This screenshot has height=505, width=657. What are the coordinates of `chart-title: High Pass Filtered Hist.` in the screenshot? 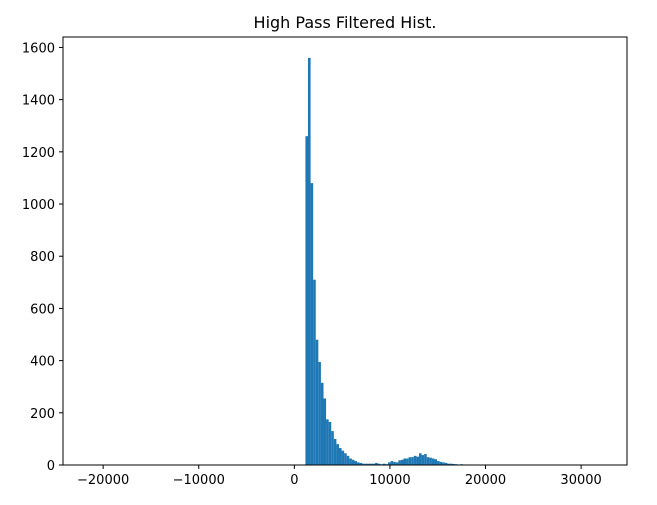 It's located at (345, 22).